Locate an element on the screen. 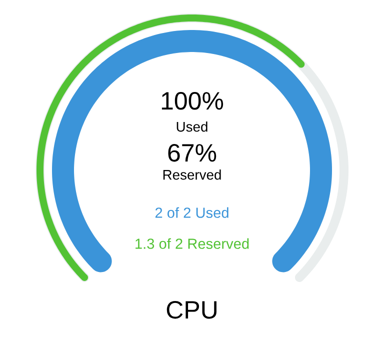 This screenshot has height=342, width=384. text: Reserved is located at coordinates (192, 175).